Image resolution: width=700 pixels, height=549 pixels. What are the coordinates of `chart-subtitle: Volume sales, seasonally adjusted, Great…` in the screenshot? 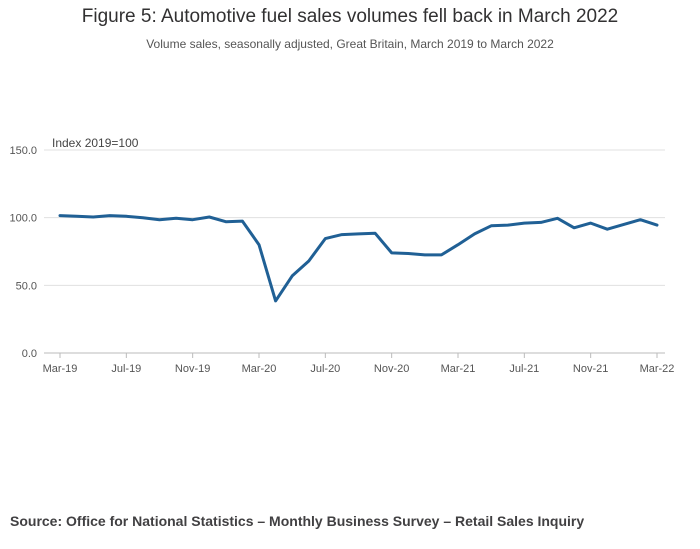 It's located at (350, 44).